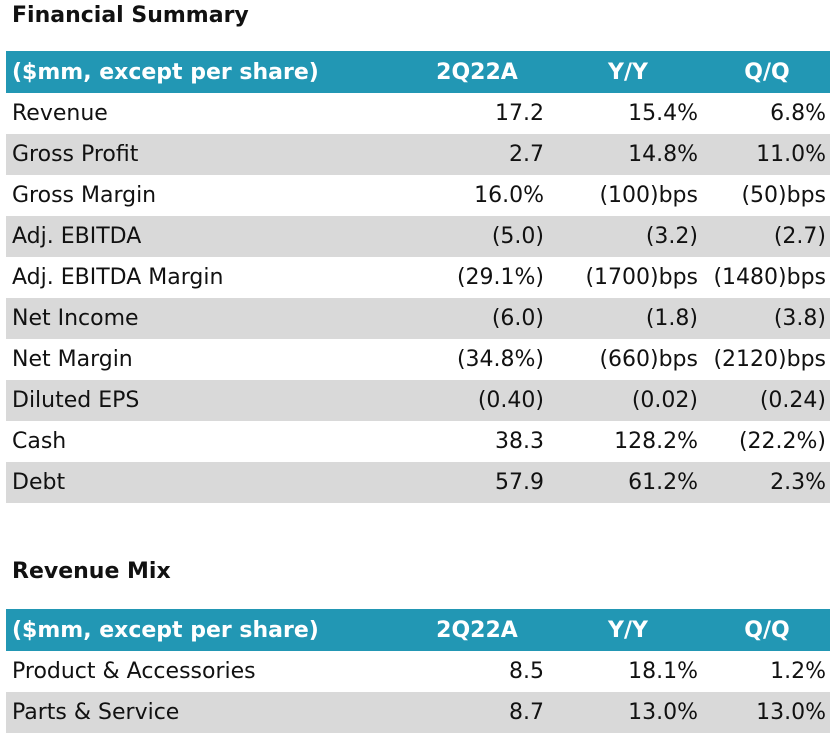  Describe the element at coordinates (628, 113) in the screenshot. I see `value-yoy: 15.4%` at that location.